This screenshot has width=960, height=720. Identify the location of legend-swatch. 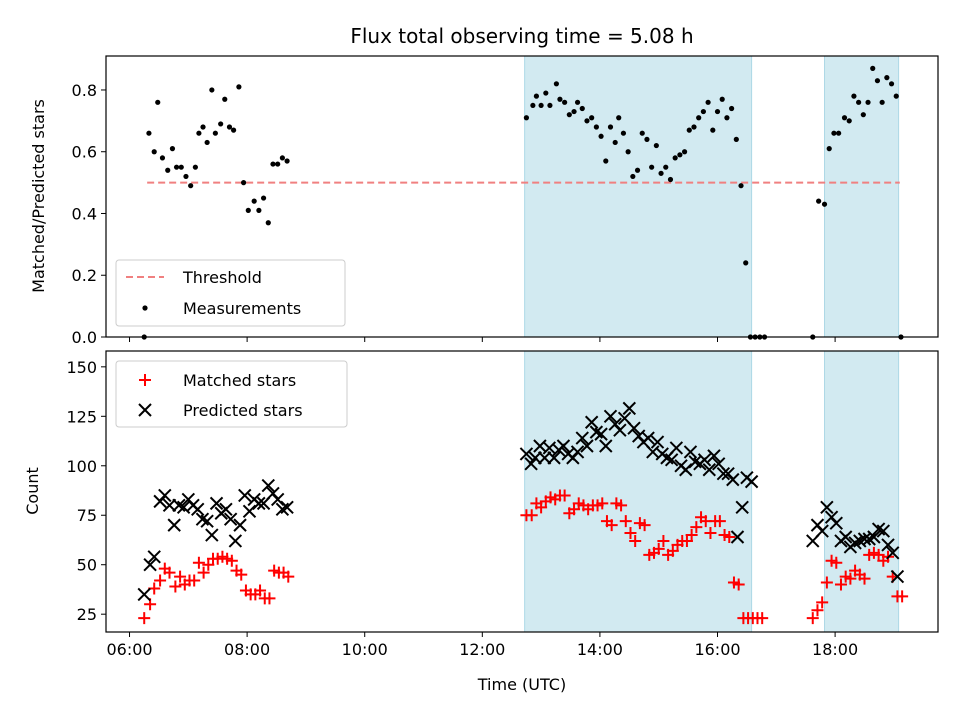
(145, 308).